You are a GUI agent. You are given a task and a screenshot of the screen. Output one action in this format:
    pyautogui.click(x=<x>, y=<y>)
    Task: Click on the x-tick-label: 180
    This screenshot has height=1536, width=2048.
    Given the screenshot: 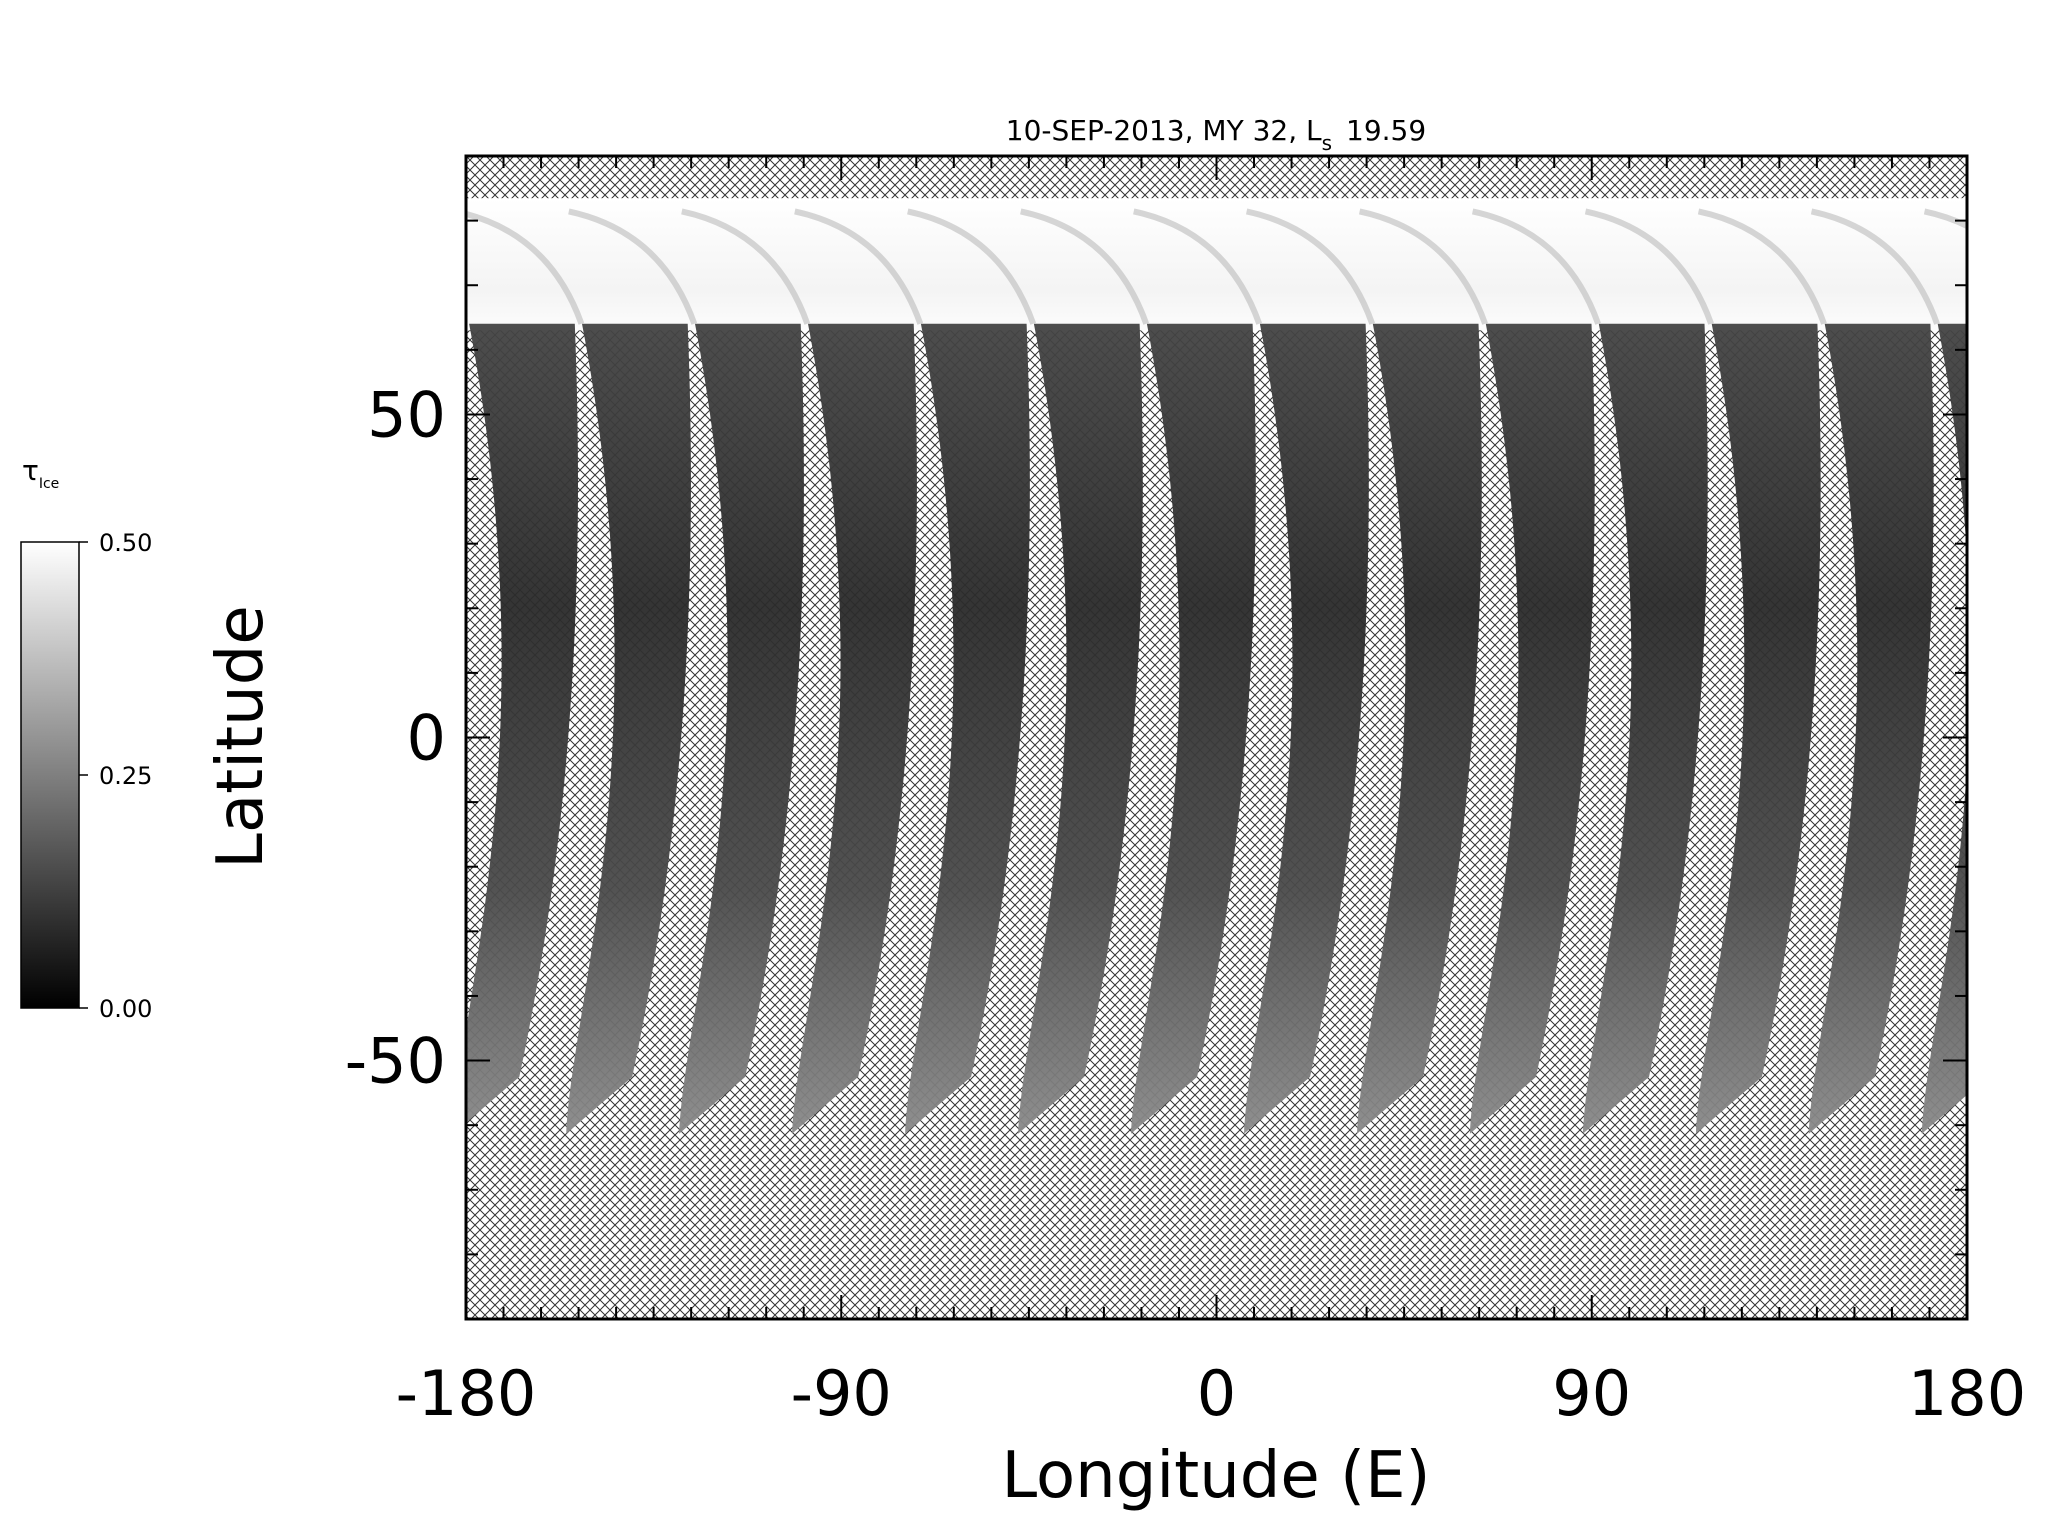 What is the action you would take?
    pyautogui.click(x=1967, y=1393)
    